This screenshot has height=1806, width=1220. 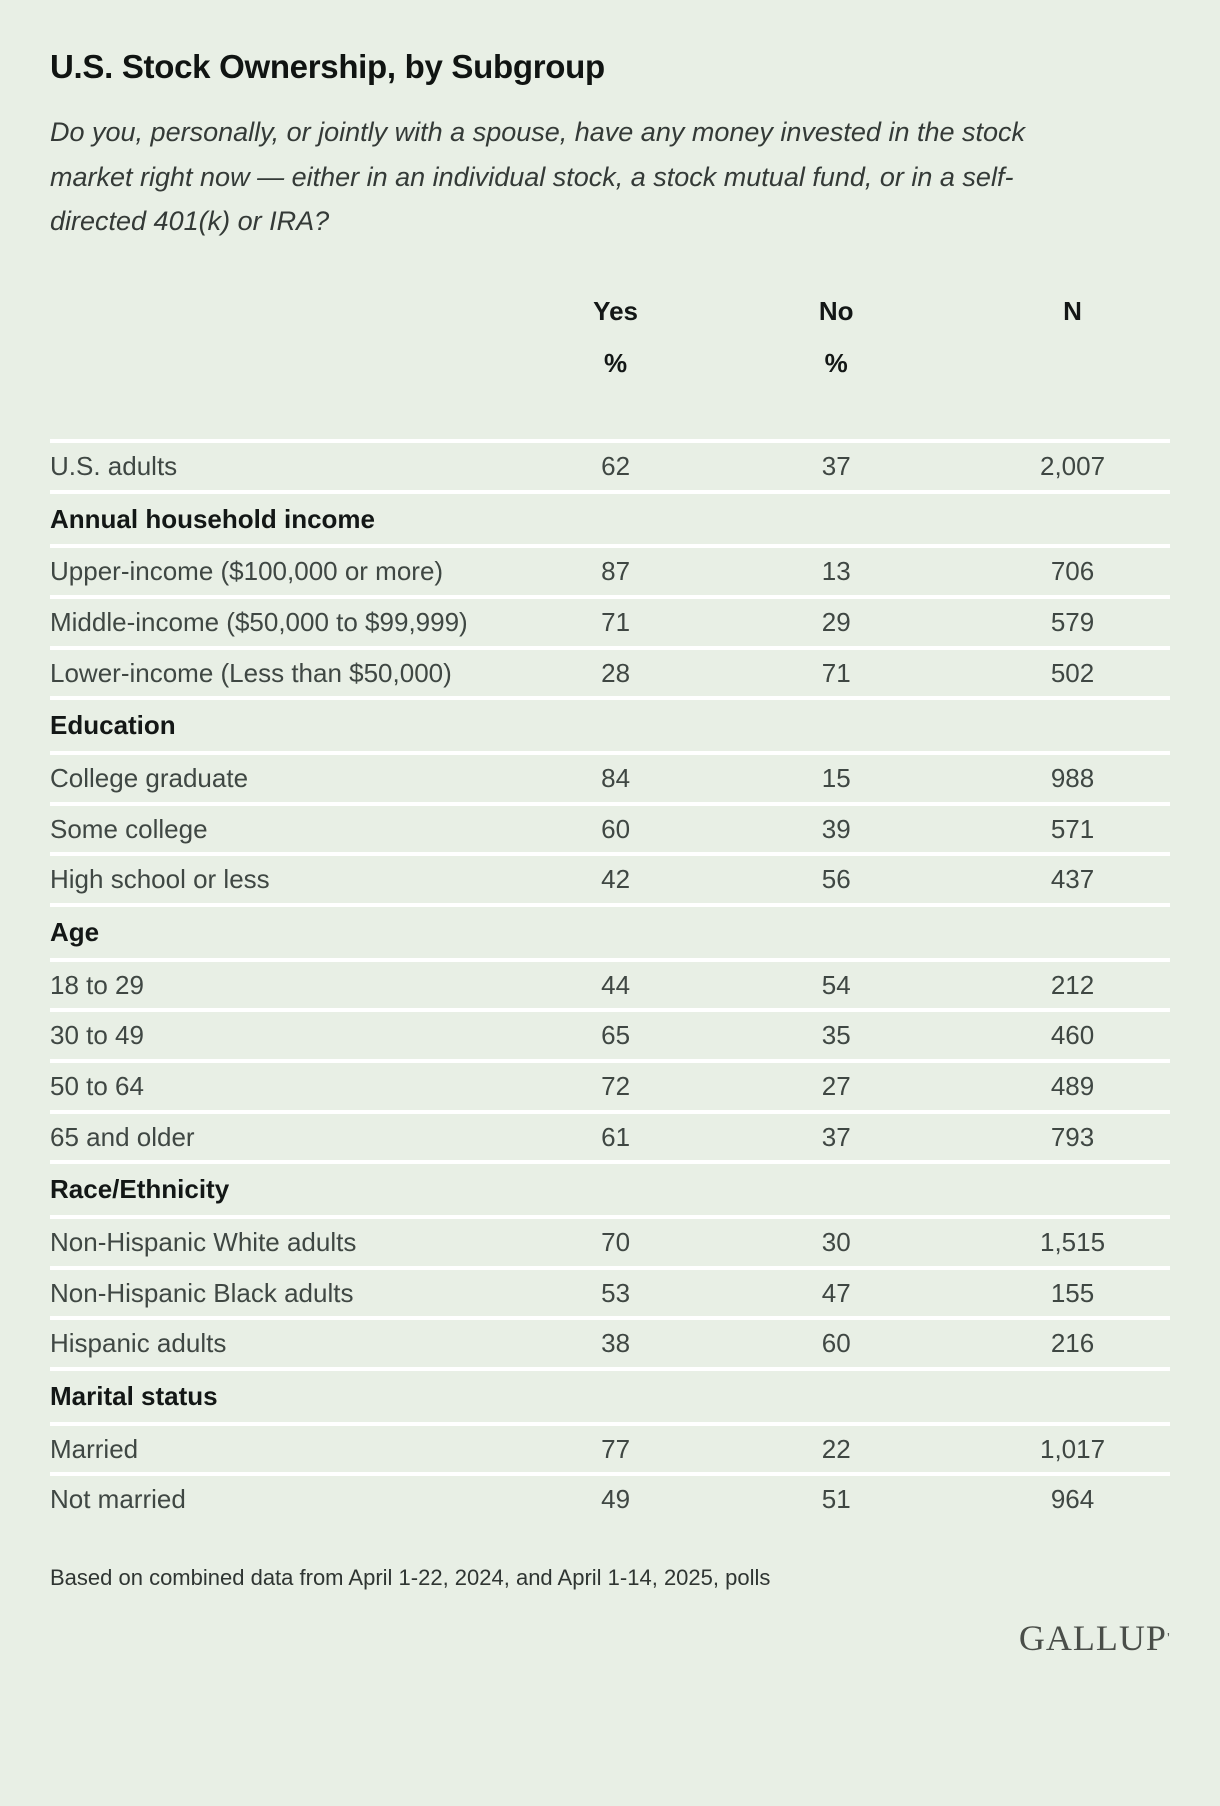 I want to click on section-row: Education, so click(x=610, y=723).